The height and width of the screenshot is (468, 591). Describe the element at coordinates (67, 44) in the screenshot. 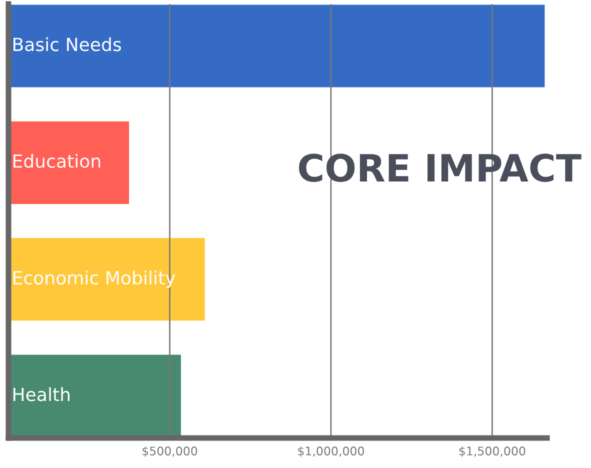

I see `y-tick-label: Basic Needs` at that location.